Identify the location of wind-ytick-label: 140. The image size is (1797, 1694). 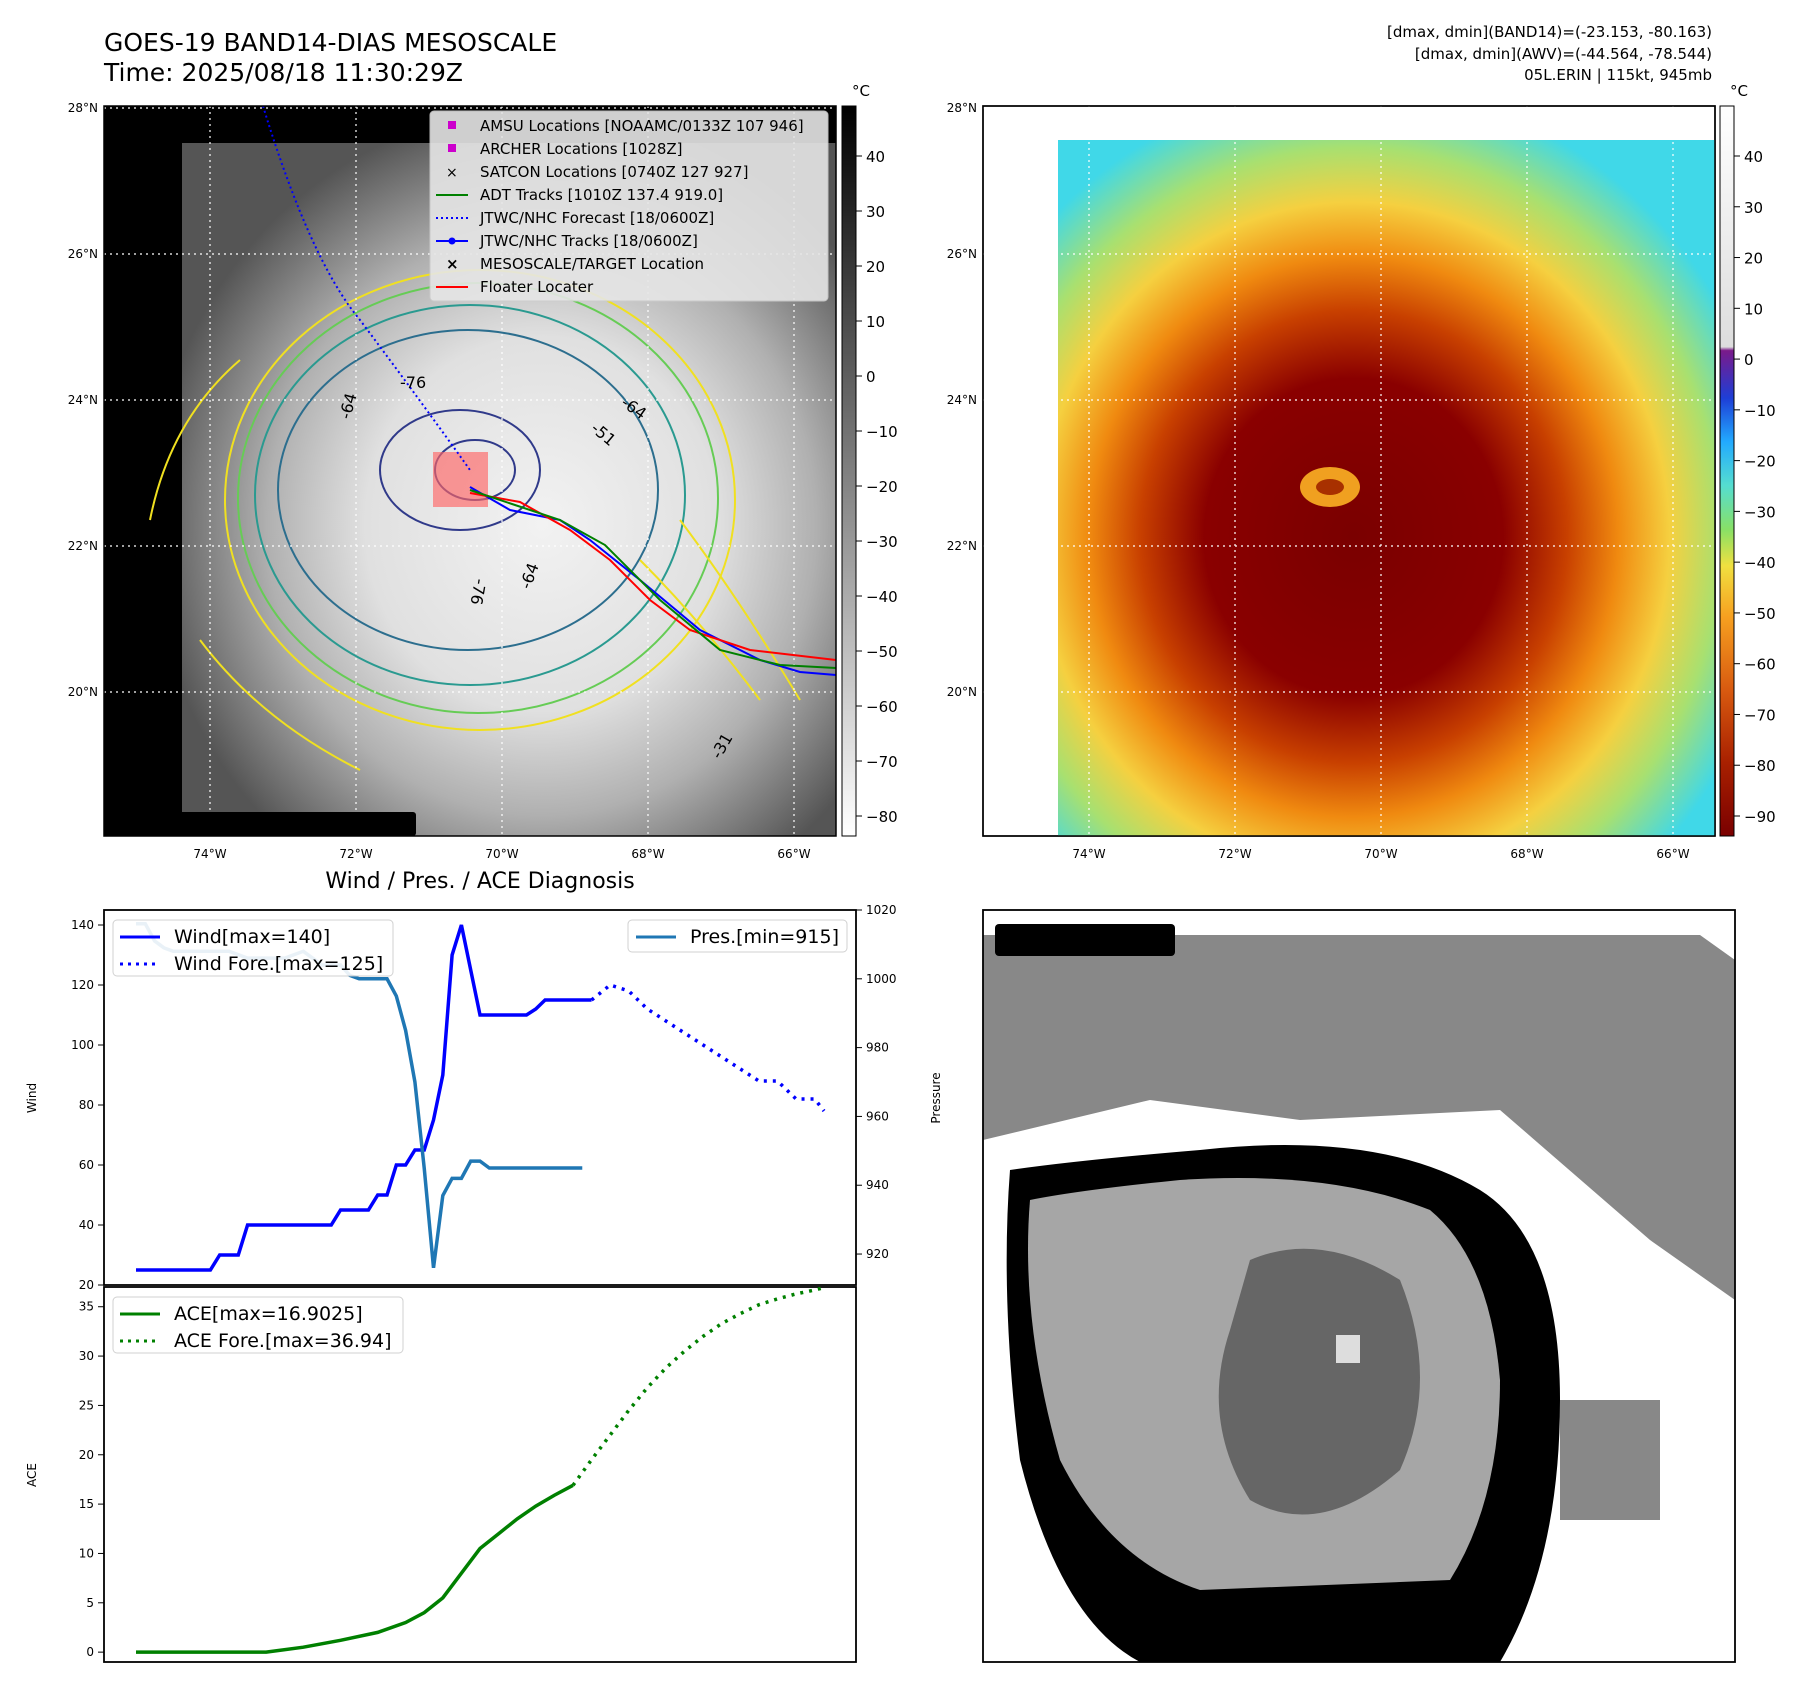
(82, 925).